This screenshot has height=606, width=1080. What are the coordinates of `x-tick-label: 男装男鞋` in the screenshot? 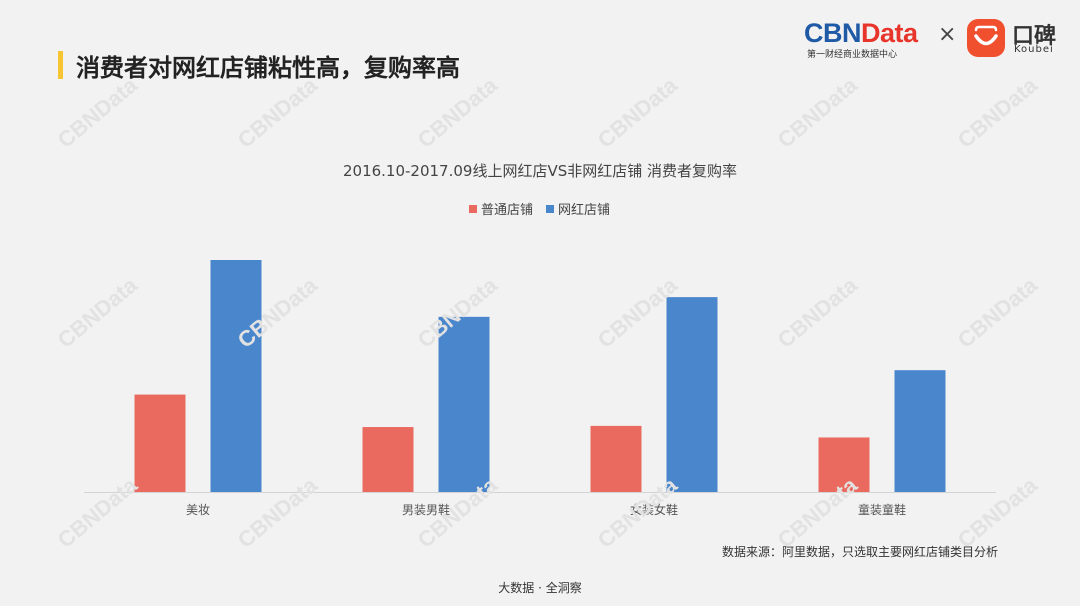 It's located at (426, 509).